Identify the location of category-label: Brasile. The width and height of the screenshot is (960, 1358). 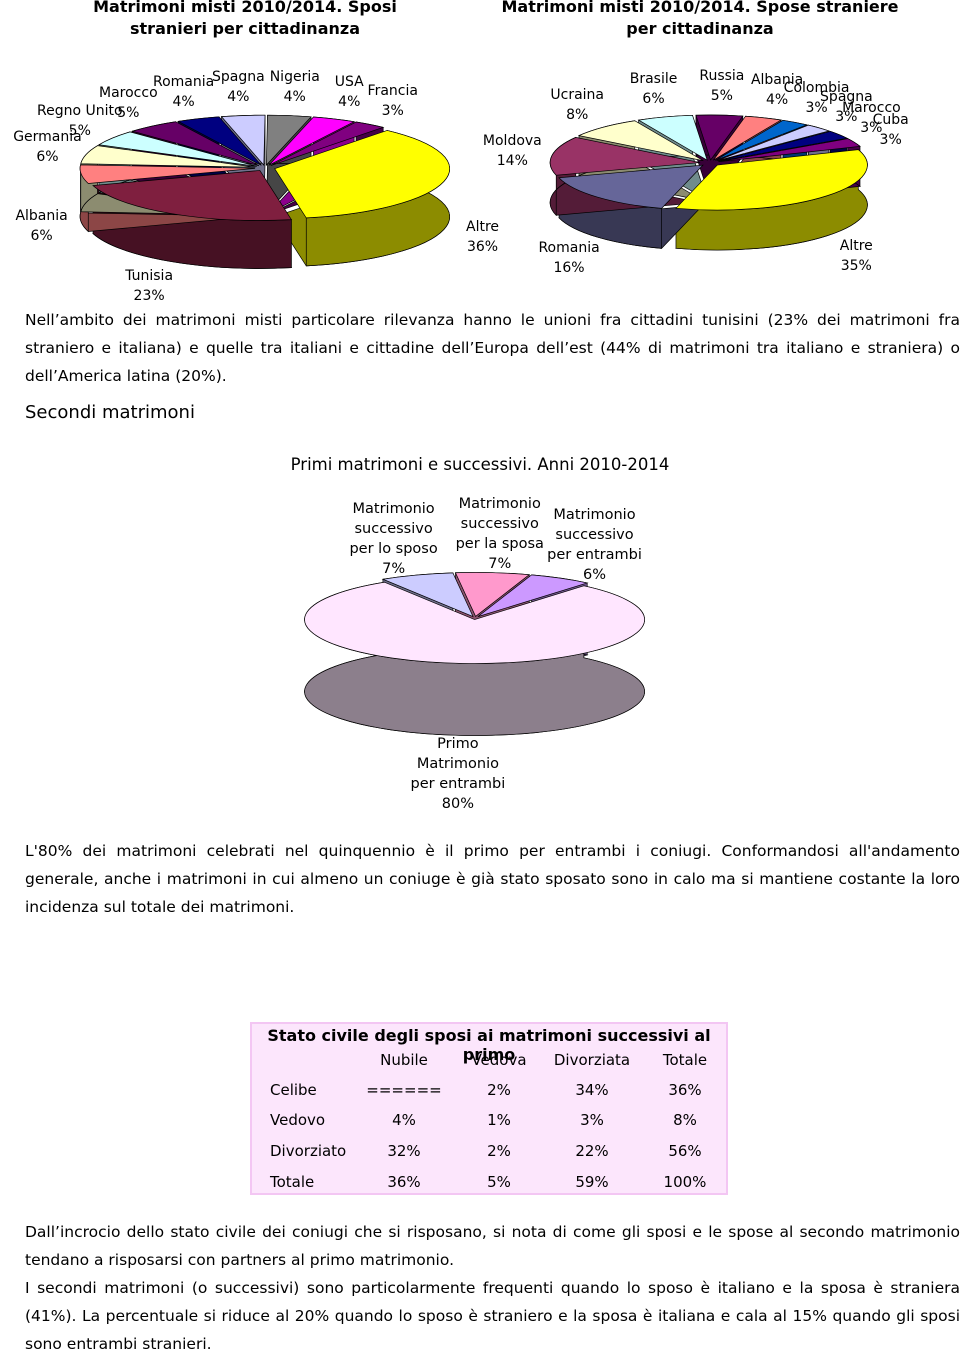
(653, 79).